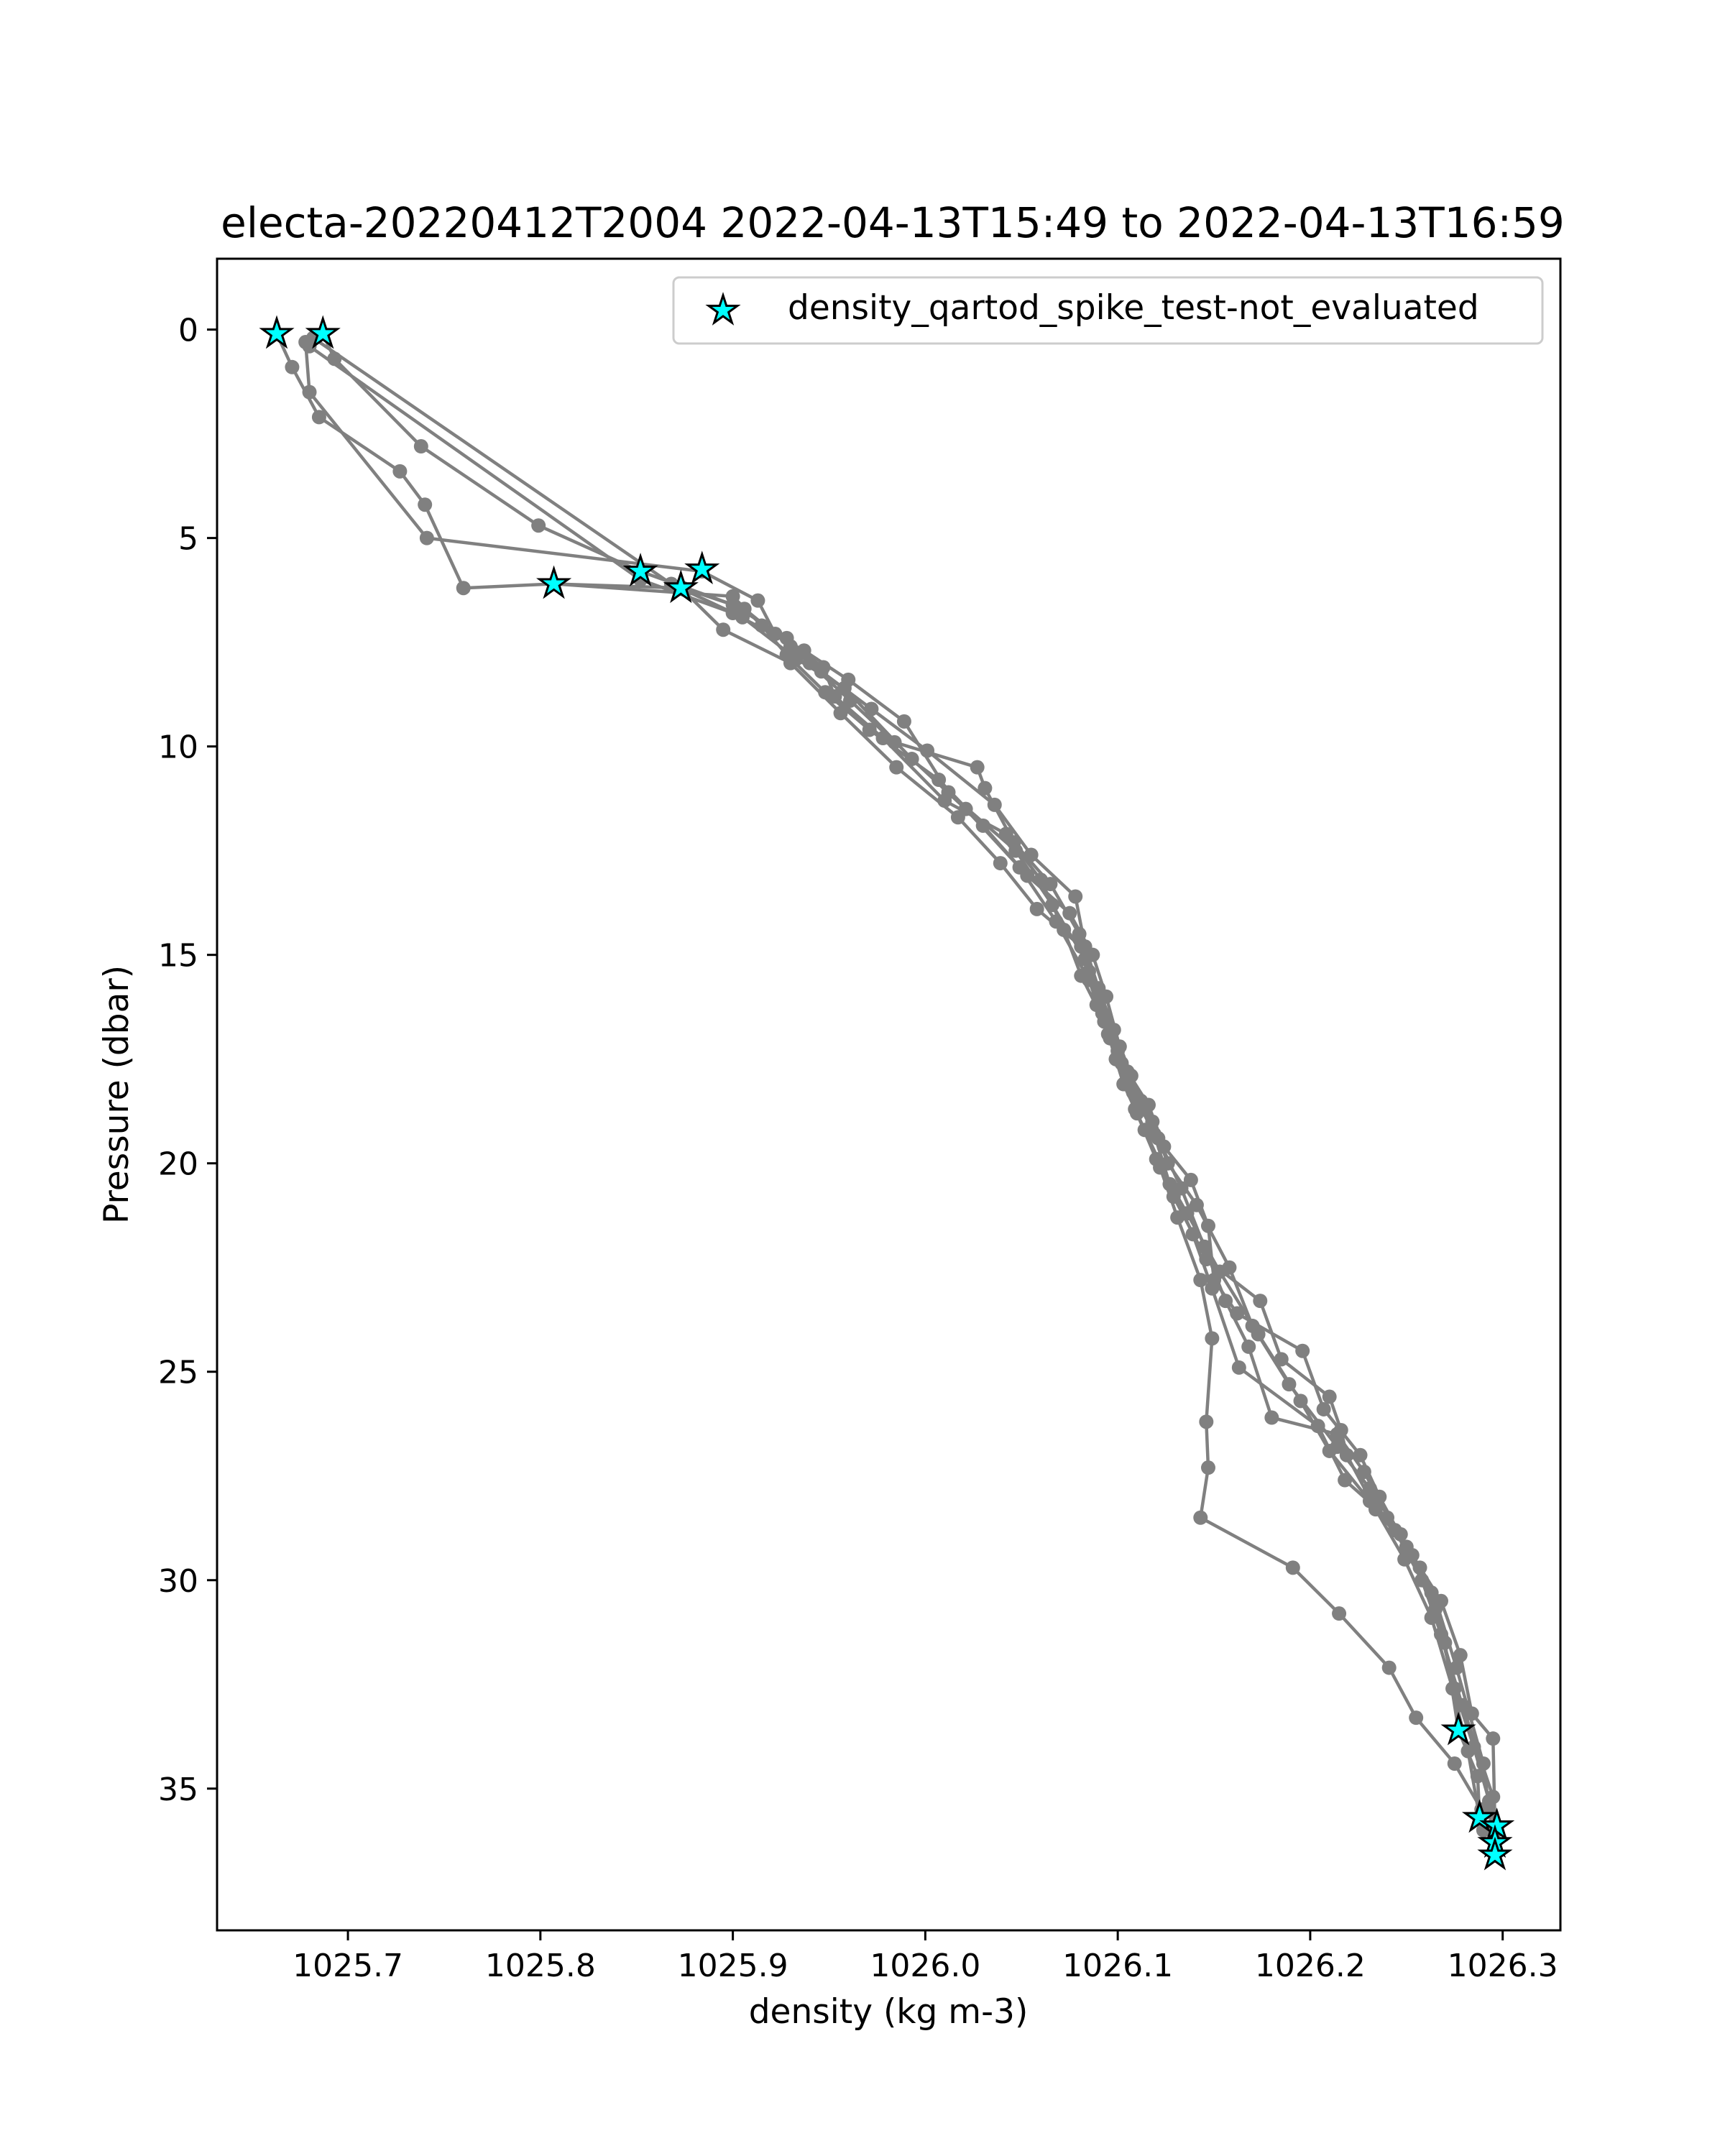 The image size is (1725, 2156). Describe the element at coordinates (117, 1094) in the screenshot. I see `y-axis-label: Pressure (dbar)` at that location.